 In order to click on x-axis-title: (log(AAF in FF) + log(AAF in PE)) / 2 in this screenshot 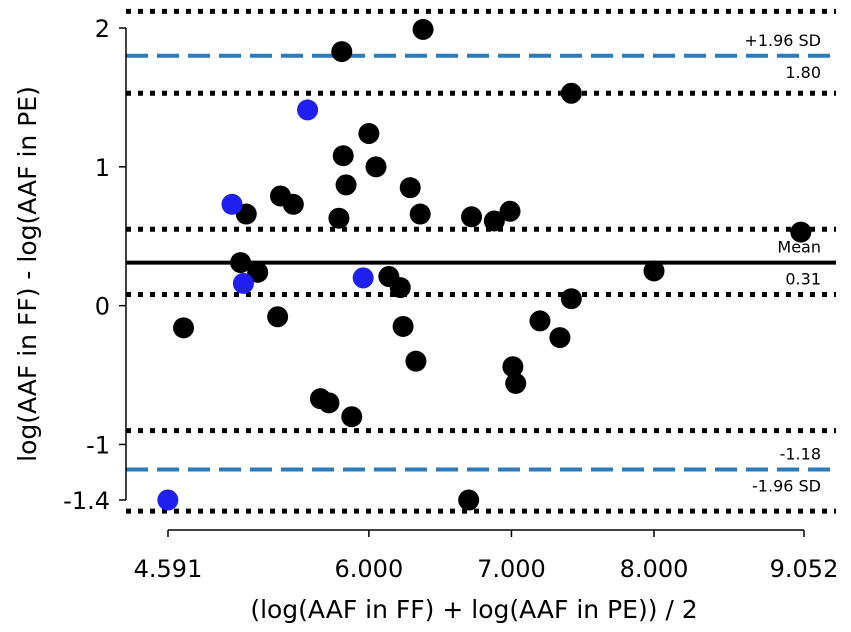, I will do `click(473, 609)`.